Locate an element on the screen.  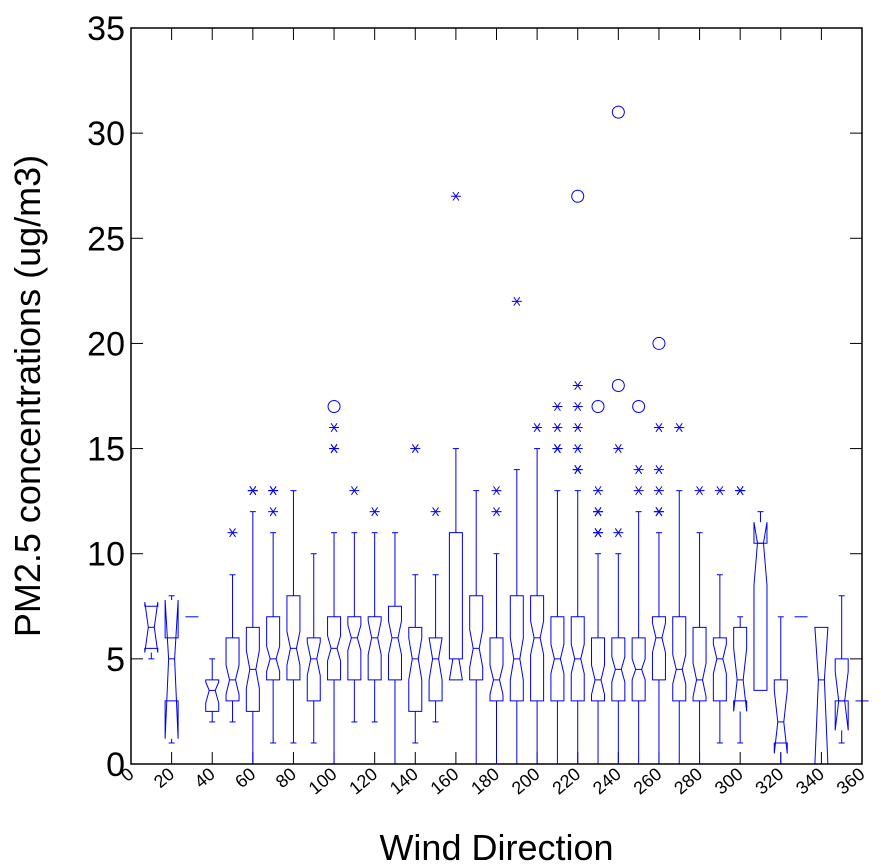
y-tick-label: 0 is located at coordinates (115, 765).